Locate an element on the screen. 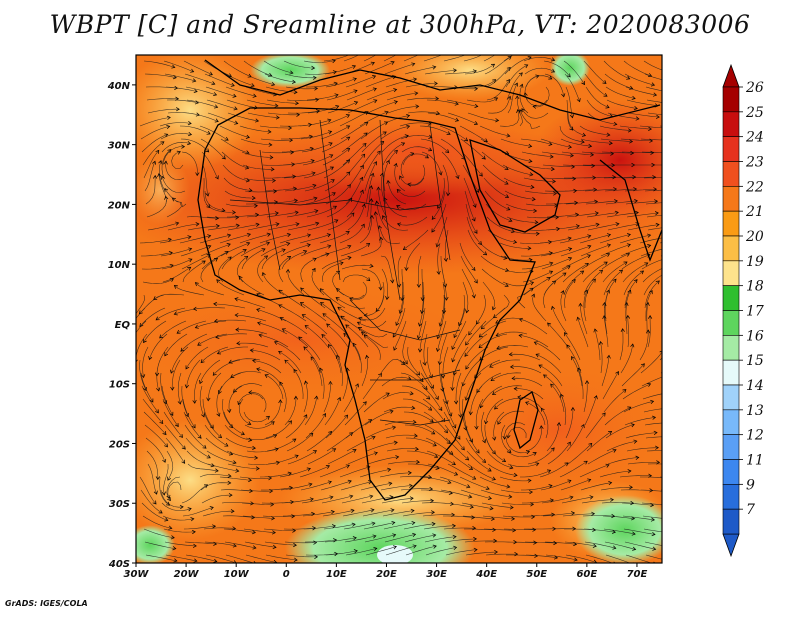 Image resolution: width=800 pixels, height=622 pixels. lat-tick-label: 40N is located at coordinates (119, 86).